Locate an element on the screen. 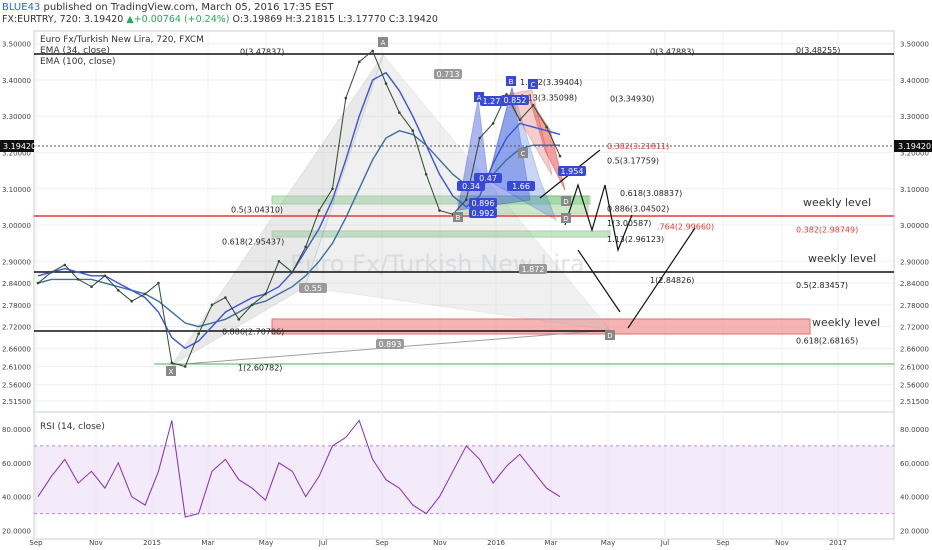 The image size is (932, 550). ratio-label-7: 1.66 is located at coordinates (521, 186).